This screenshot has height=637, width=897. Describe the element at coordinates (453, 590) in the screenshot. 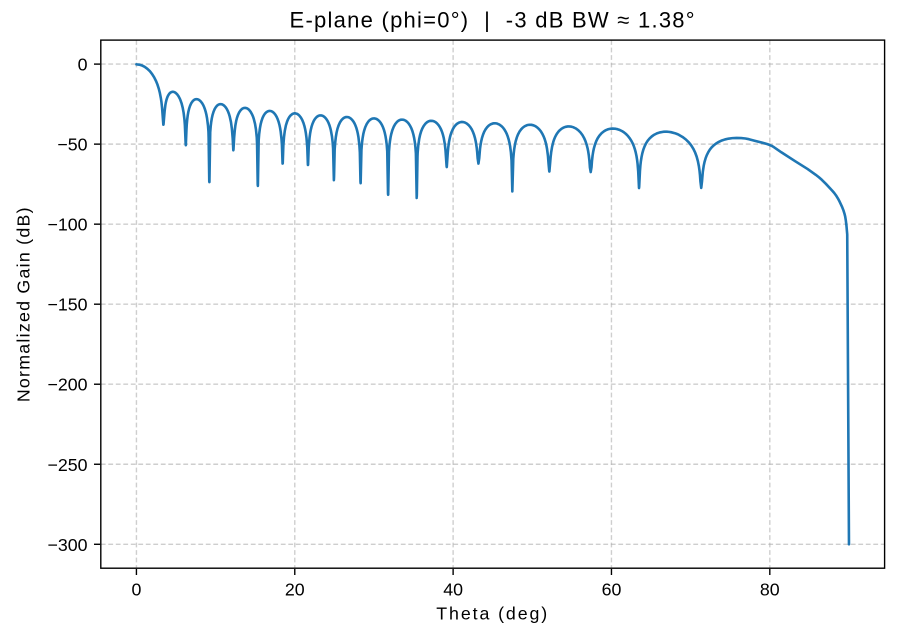

I see `svg-text: 40` at that location.